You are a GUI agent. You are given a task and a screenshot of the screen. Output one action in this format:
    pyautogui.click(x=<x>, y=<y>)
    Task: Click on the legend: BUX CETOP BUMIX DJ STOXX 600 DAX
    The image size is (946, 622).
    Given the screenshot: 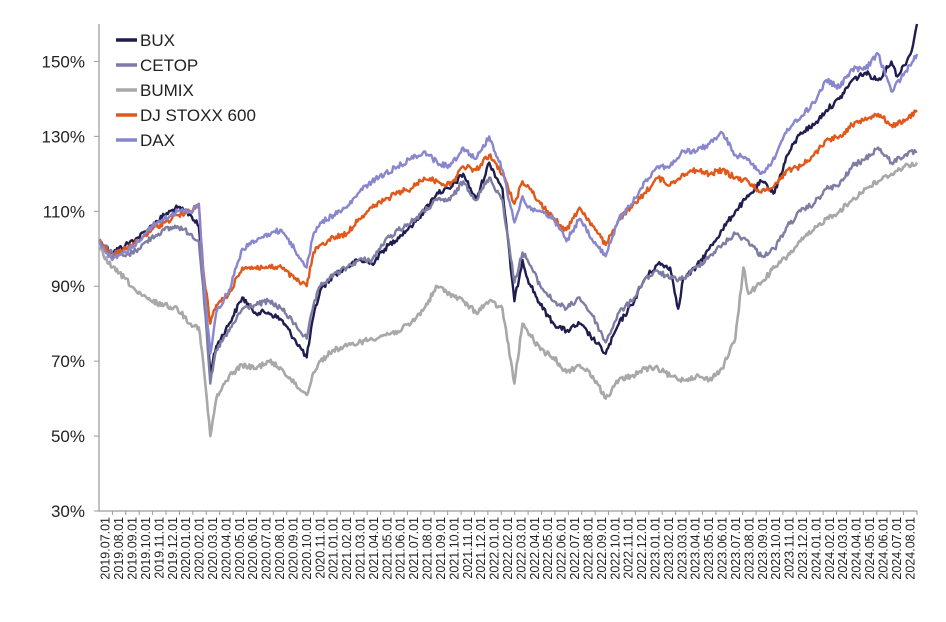 What is the action you would take?
    pyautogui.click(x=186, y=90)
    